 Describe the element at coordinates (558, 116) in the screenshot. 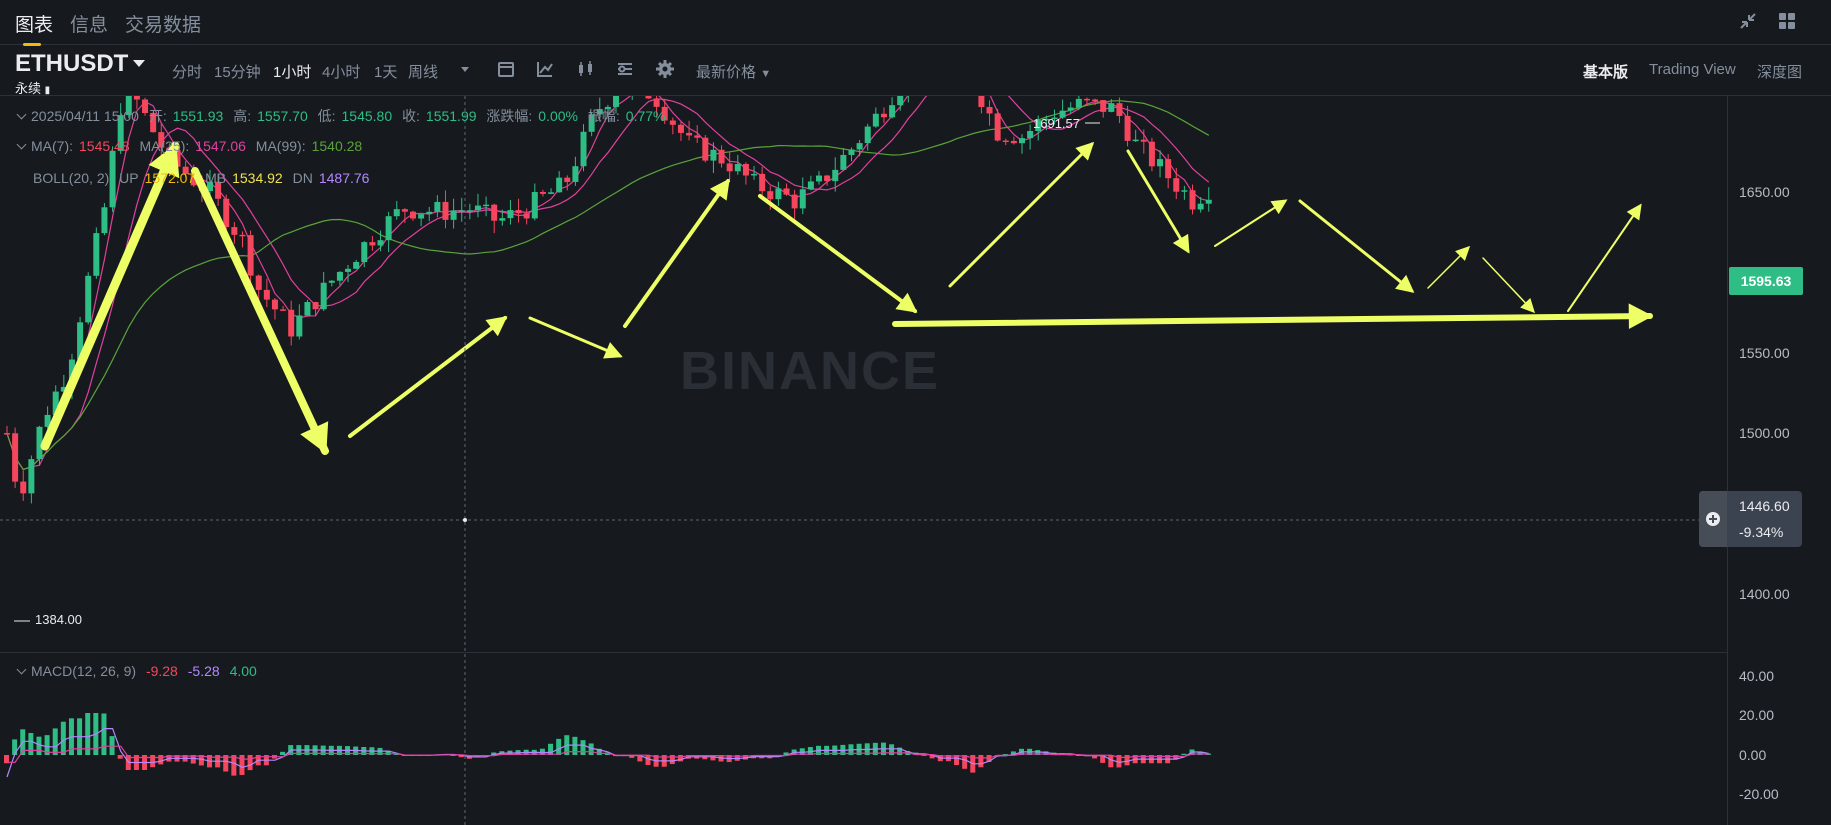

I see `change-value: 0.00%` at that location.